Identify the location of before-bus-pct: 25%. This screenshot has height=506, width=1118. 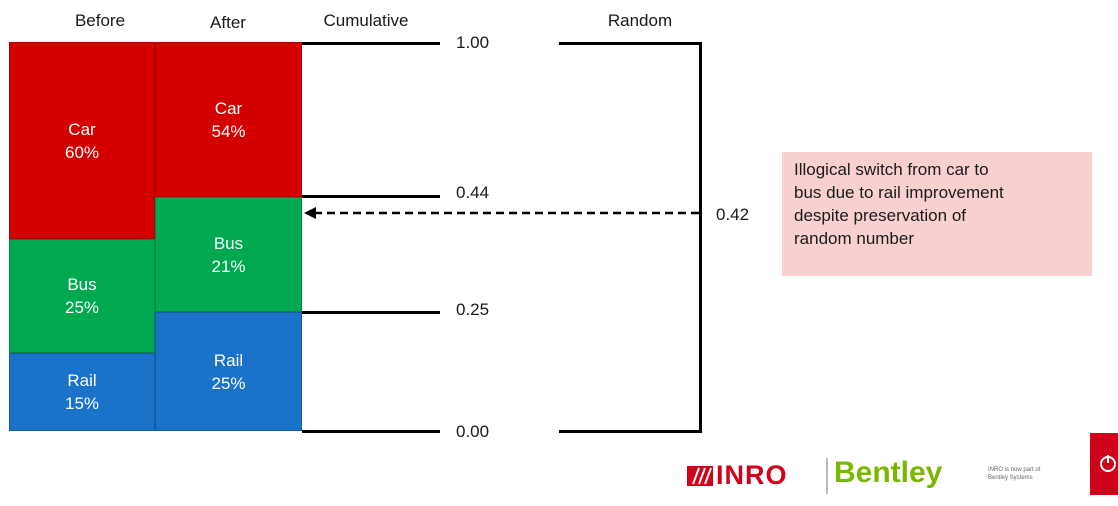
(82, 307).